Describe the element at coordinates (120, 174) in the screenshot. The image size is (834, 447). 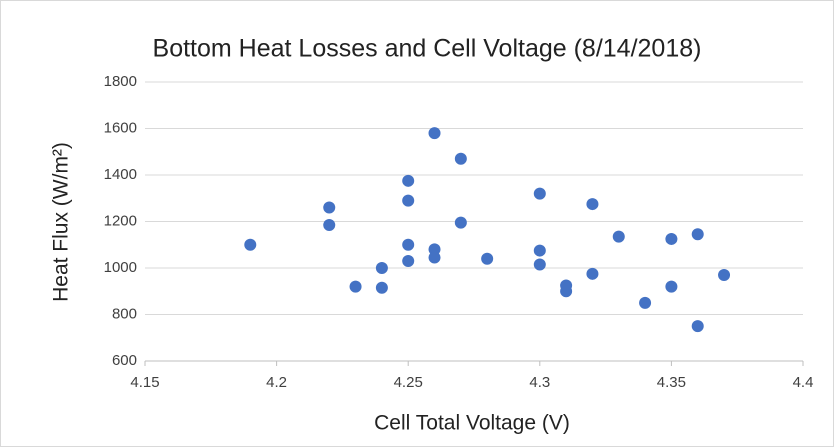
I see `y-tick-label: 1400` at that location.